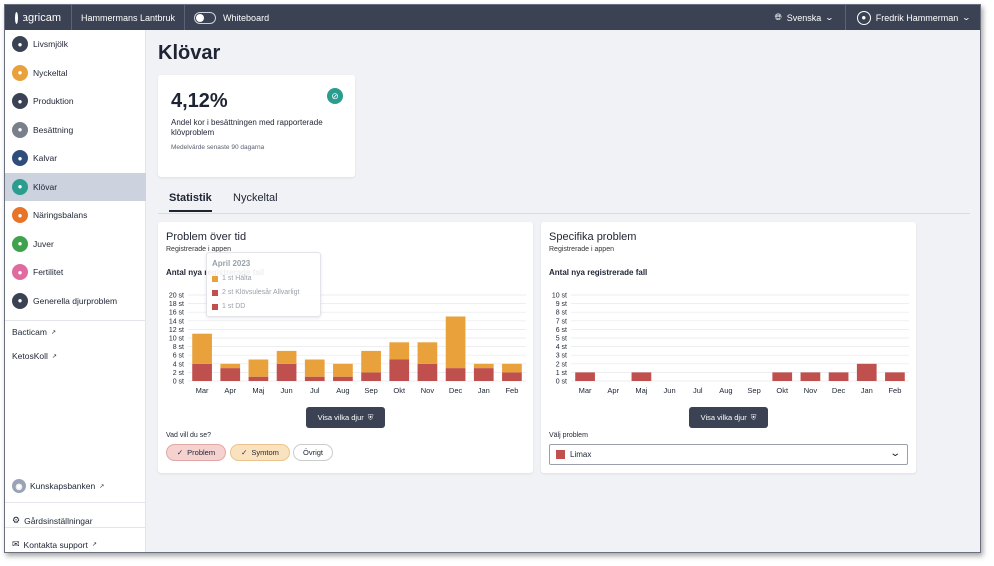  I want to click on gear-icon: ⚙, so click(16, 520).